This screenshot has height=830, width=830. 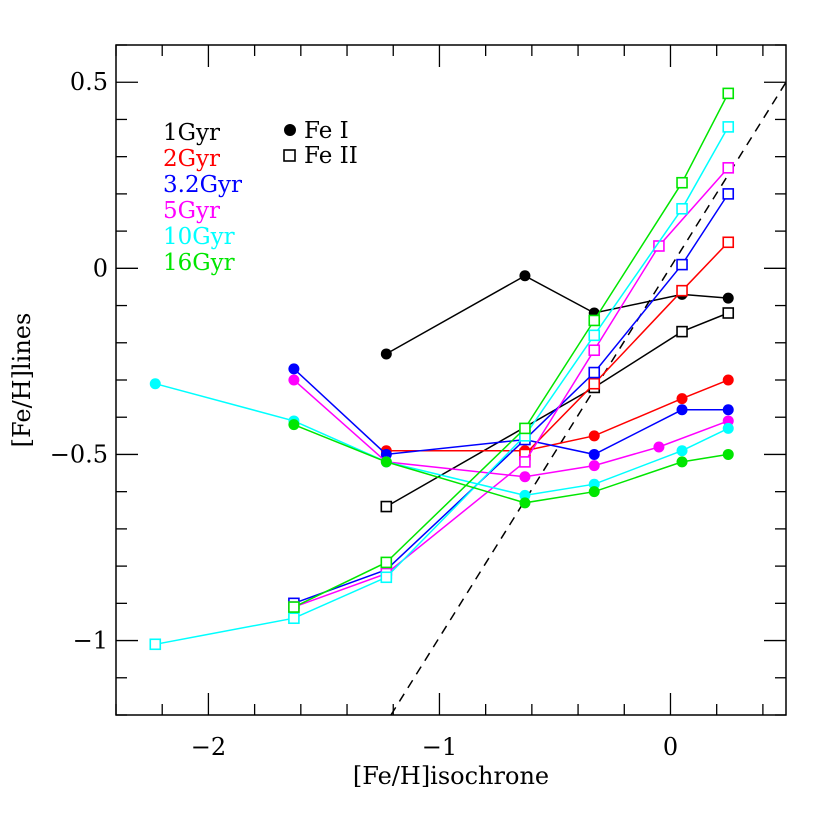 I want to click on legend-marker-label: Fe I, so click(x=326, y=131).